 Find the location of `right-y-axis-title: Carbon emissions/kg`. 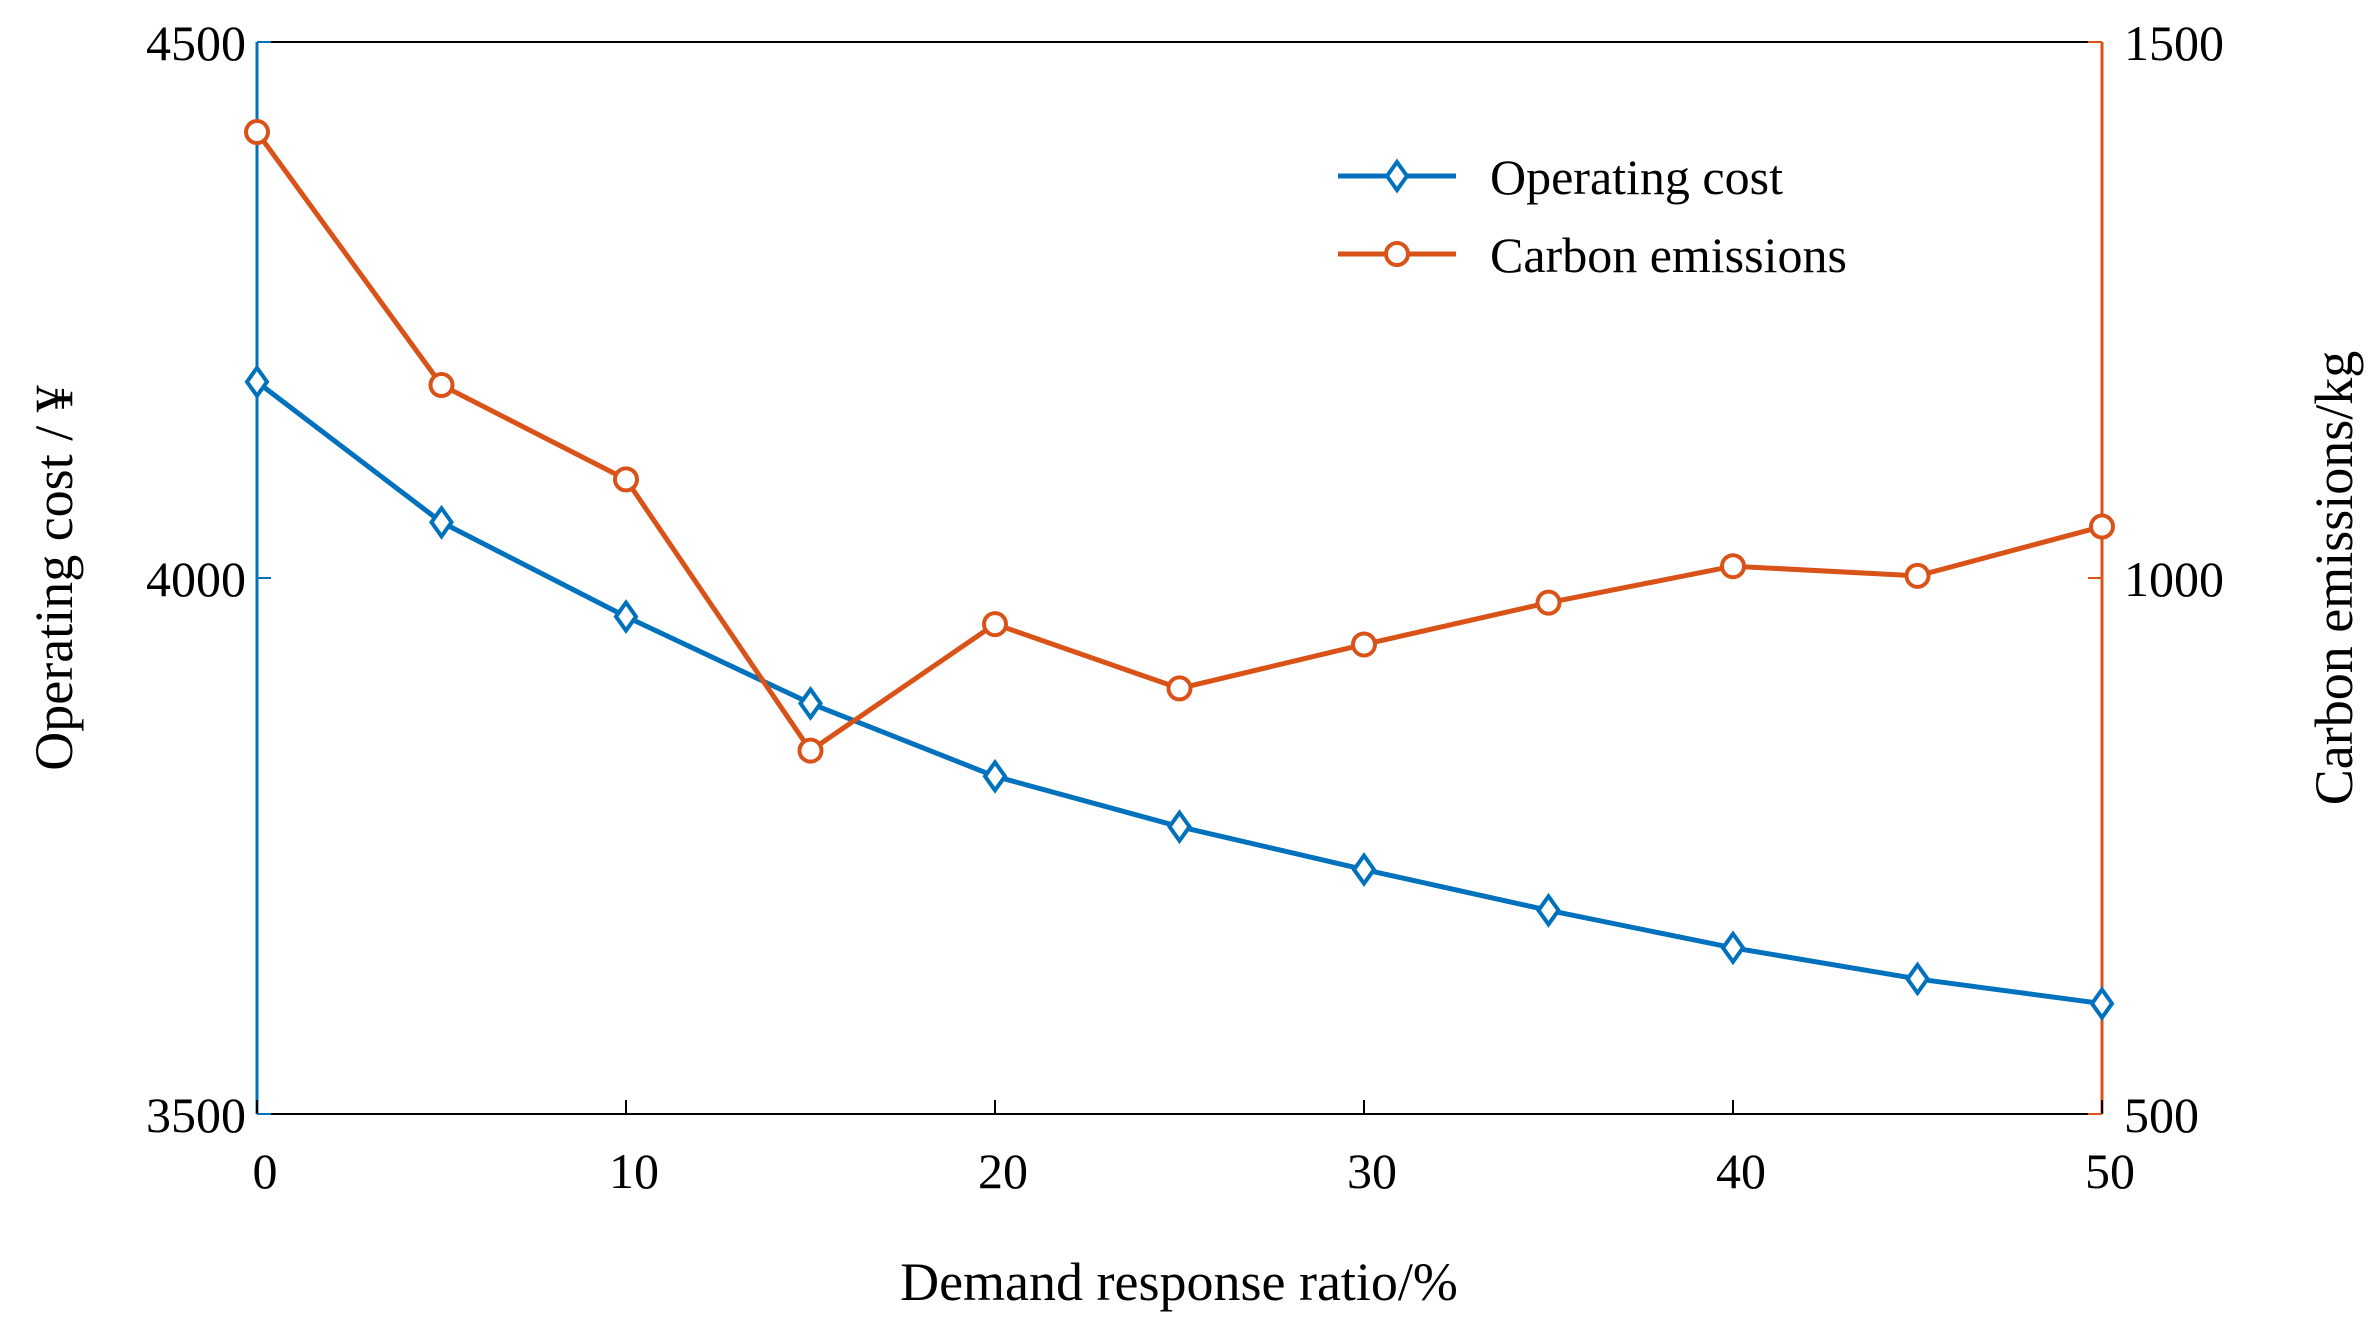

right-y-axis-title: Carbon emissions/kg is located at coordinates (2334, 578).